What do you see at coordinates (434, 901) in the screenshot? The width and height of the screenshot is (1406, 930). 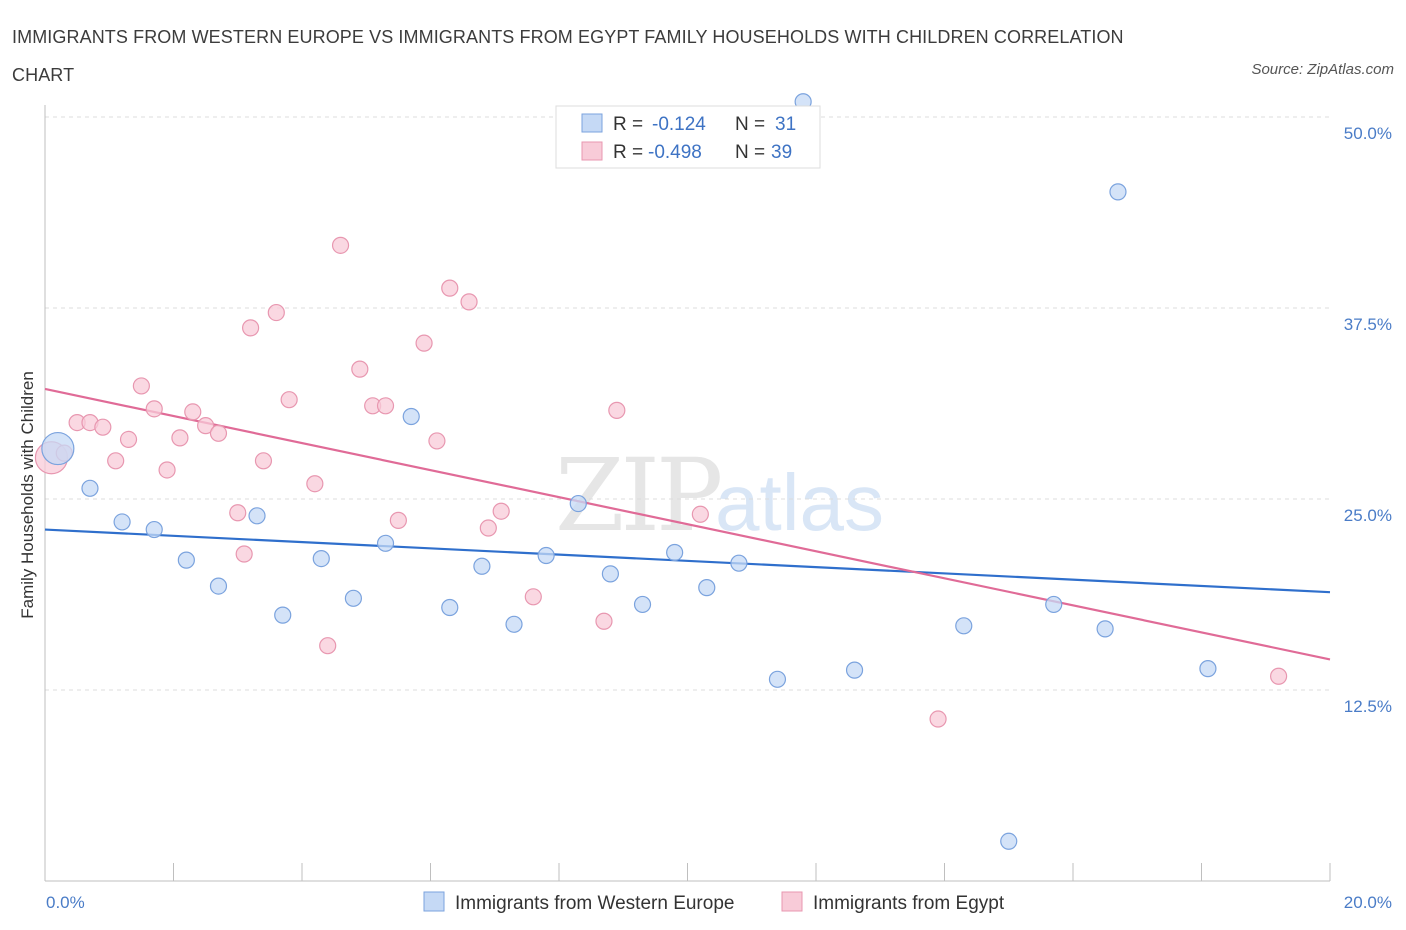 I see `bottom-legend-swatch-western-europe` at bounding box center [434, 901].